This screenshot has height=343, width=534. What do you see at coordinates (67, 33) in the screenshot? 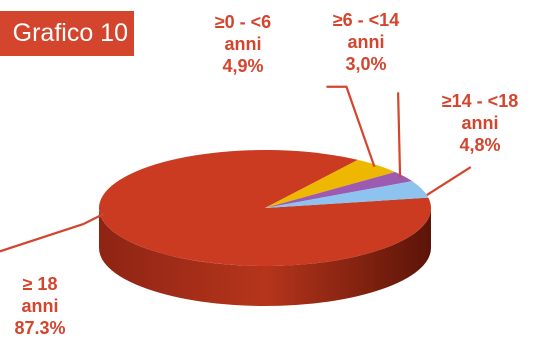
I see `chart-badge: Grafico 10` at bounding box center [67, 33].